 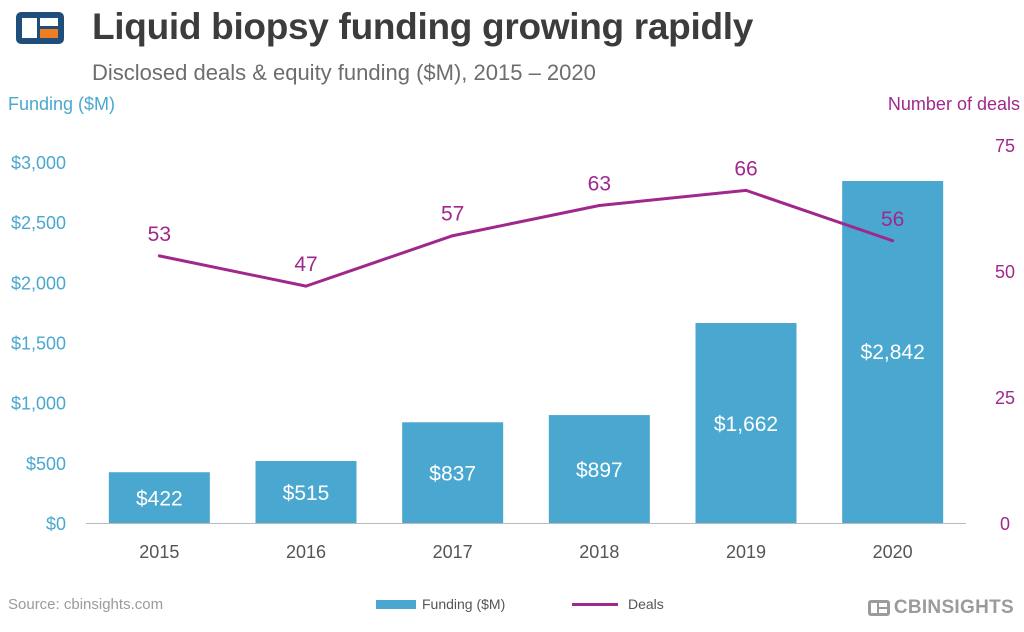 What do you see at coordinates (38, 163) in the screenshot?
I see `left-axis-tick-label: $3,000` at bounding box center [38, 163].